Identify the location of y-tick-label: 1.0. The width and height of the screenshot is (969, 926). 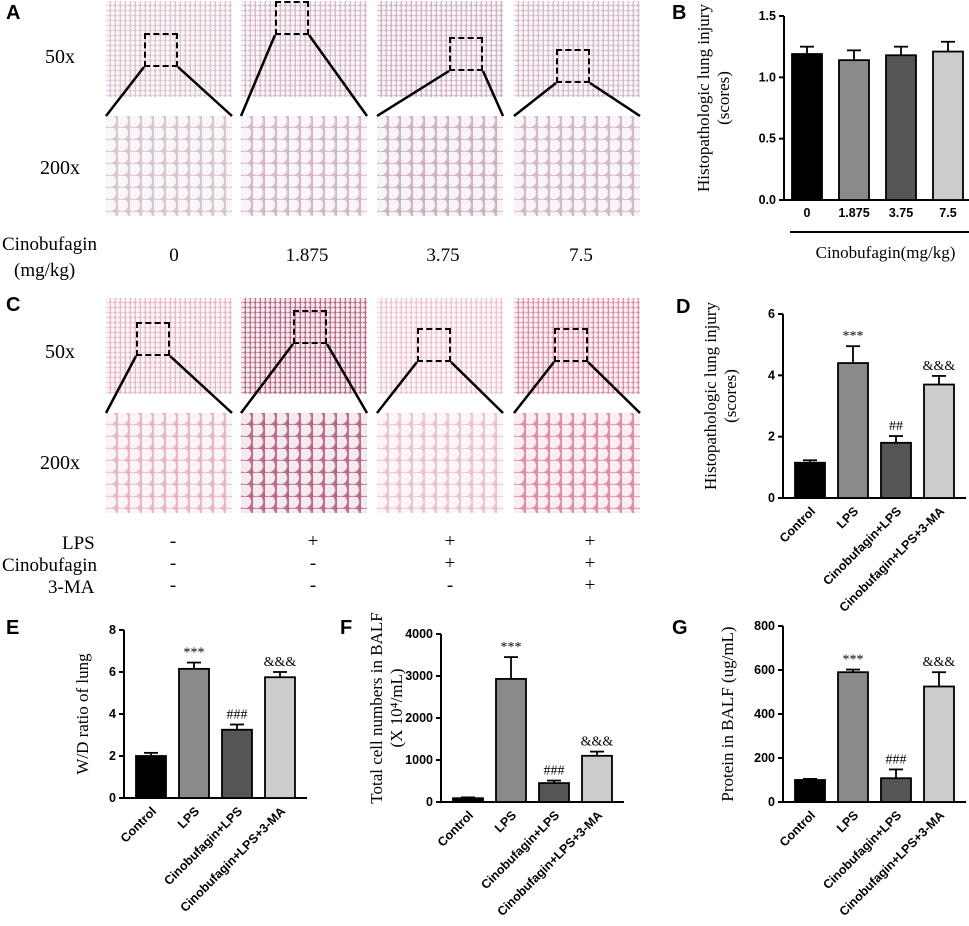
(767, 77).